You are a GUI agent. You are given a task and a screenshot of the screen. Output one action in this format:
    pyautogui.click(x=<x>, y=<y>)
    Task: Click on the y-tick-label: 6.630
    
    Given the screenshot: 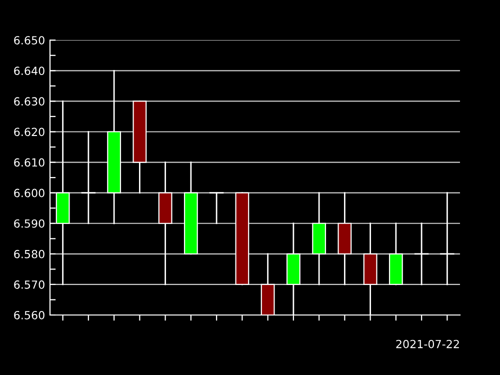 What is the action you would take?
    pyautogui.click(x=29, y=101)
    